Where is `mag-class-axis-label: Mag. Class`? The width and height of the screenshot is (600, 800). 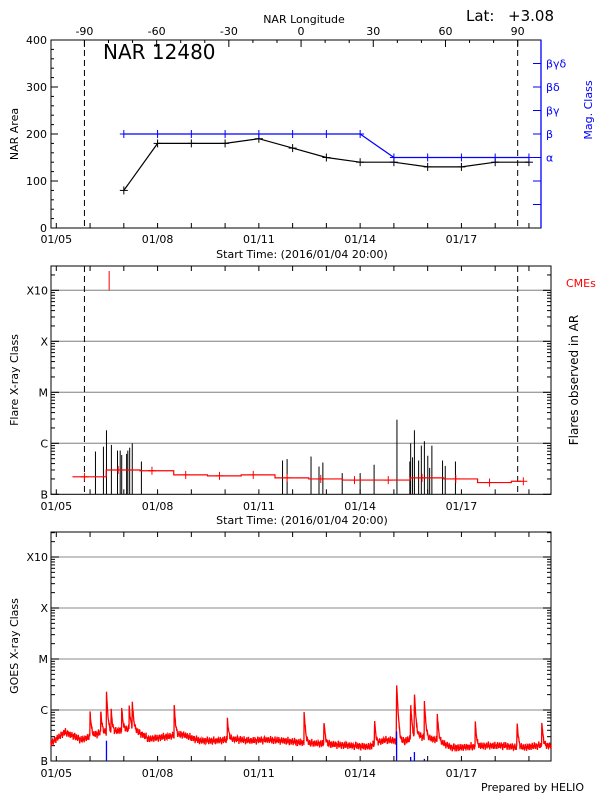
mag-class-axis-label: Mag. Class is located at coordinates (588, 109).